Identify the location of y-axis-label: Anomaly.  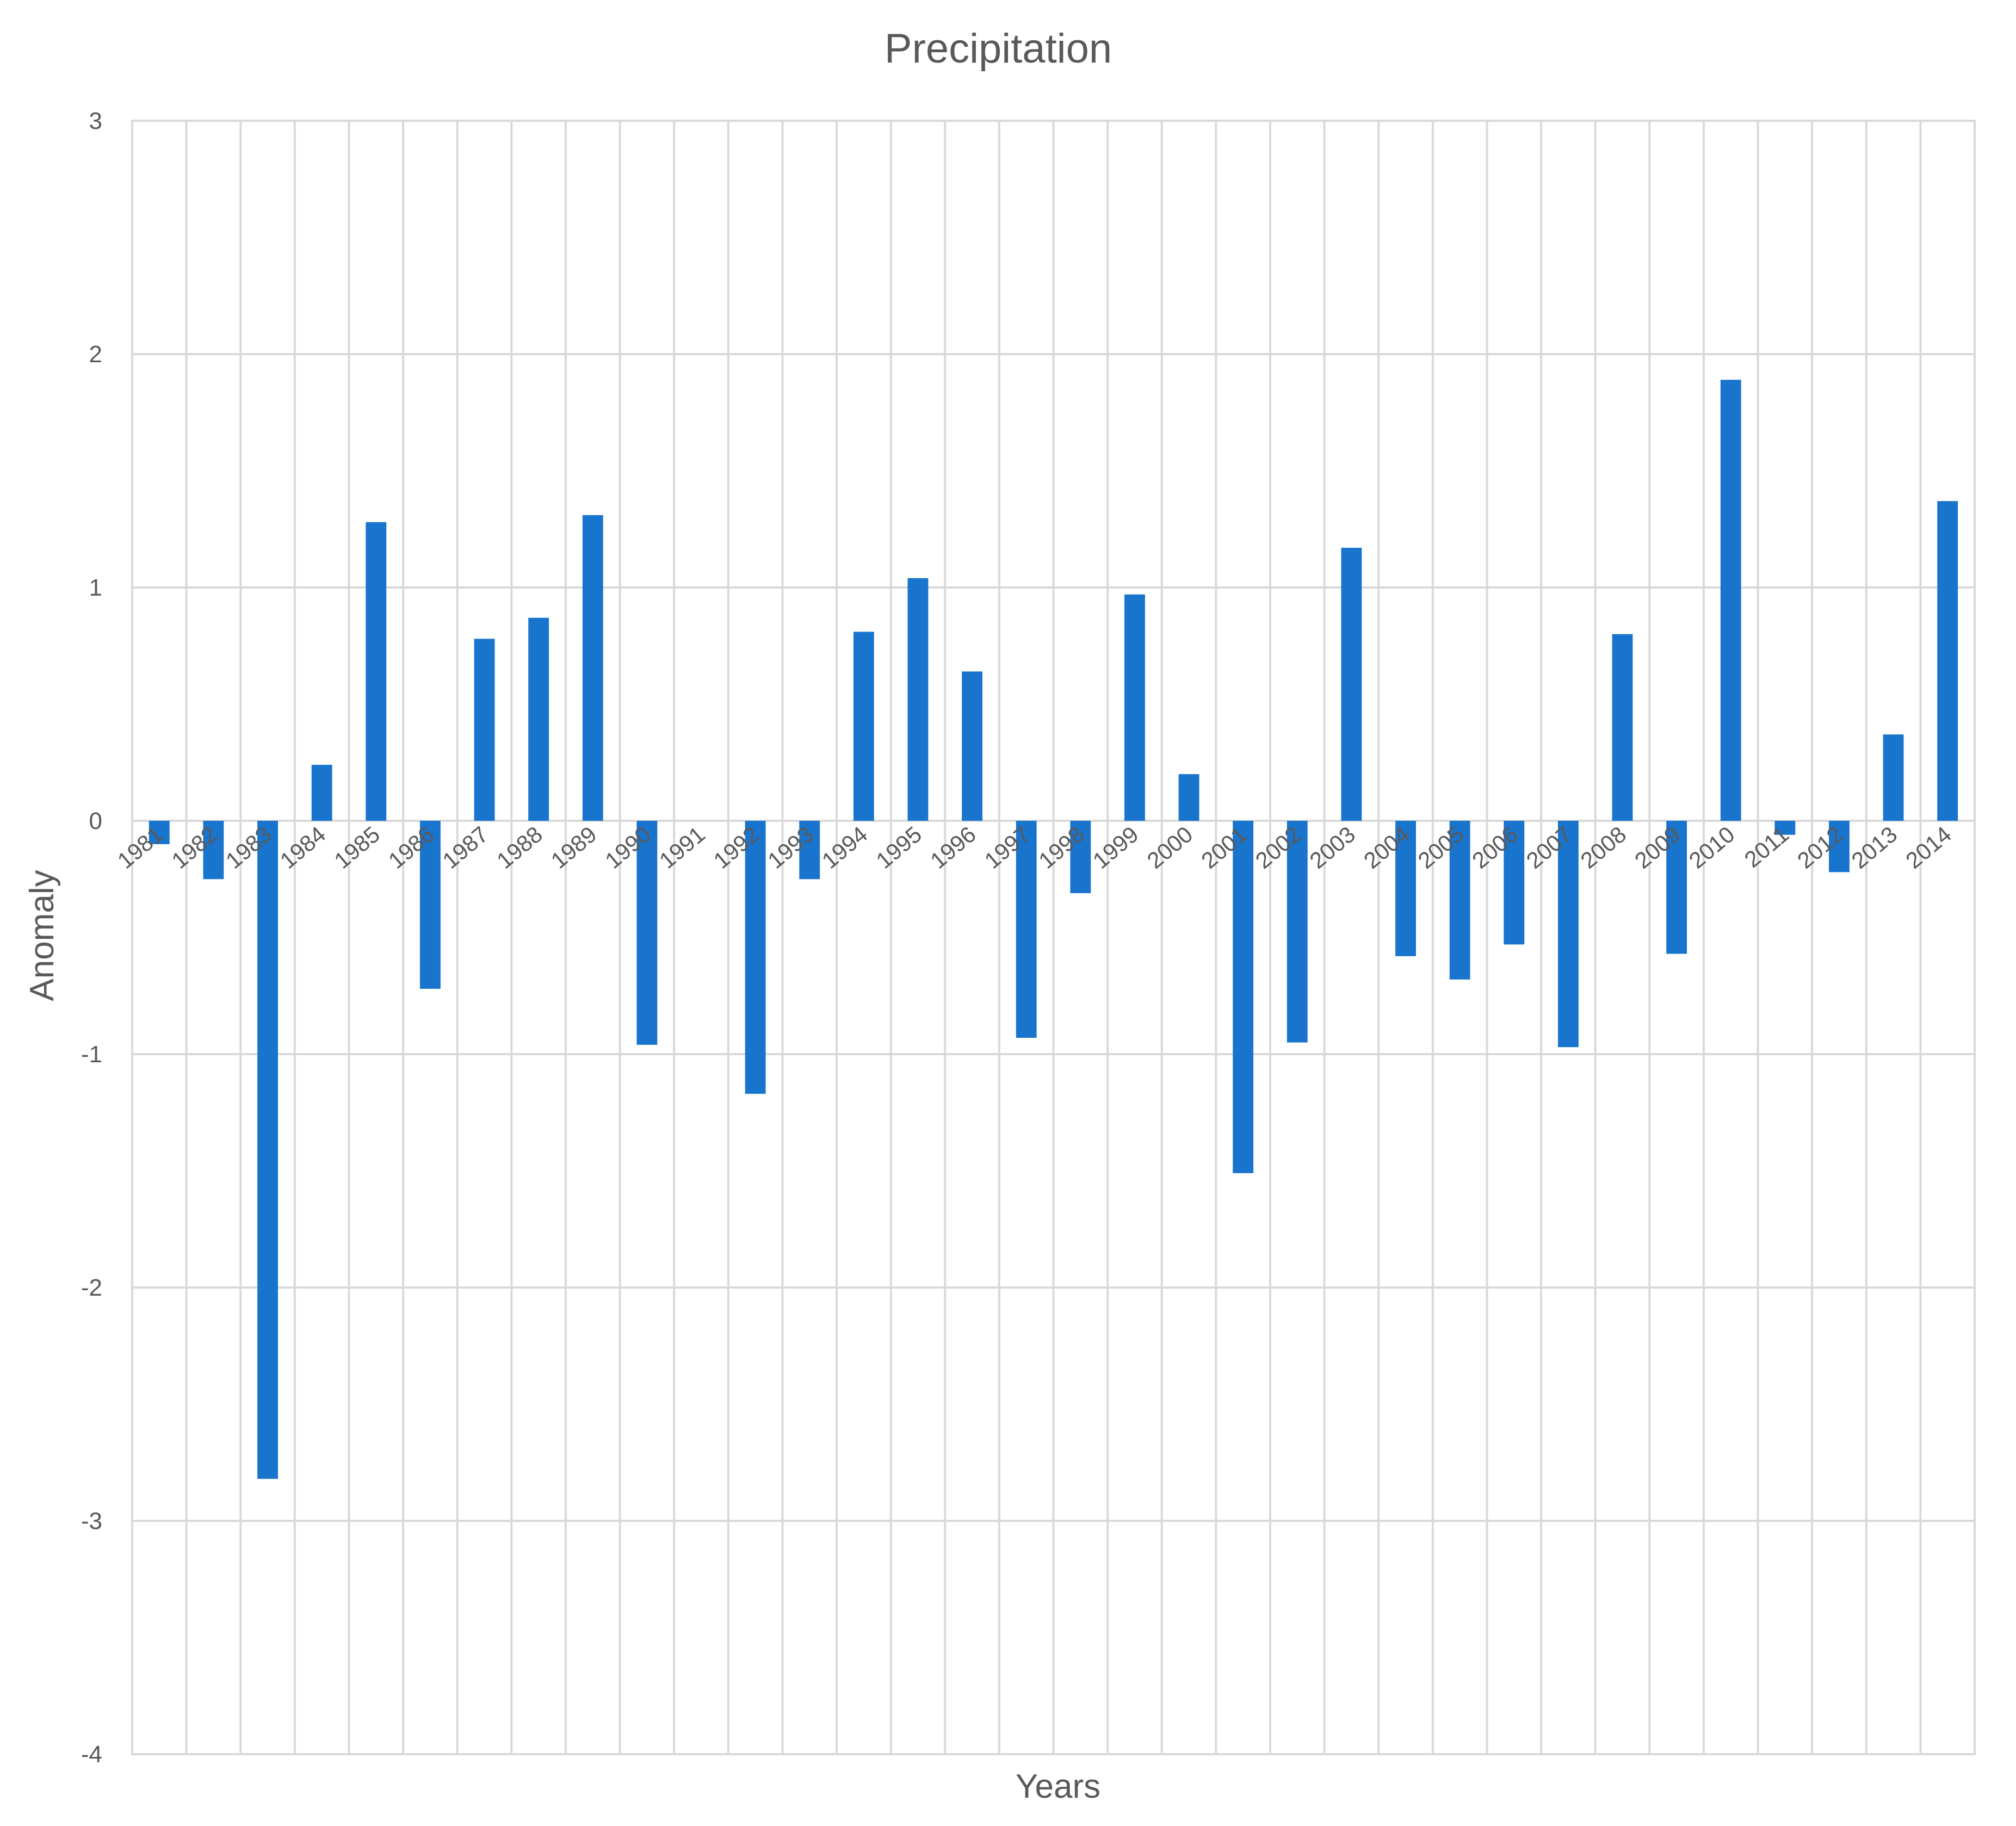
(42, 935).